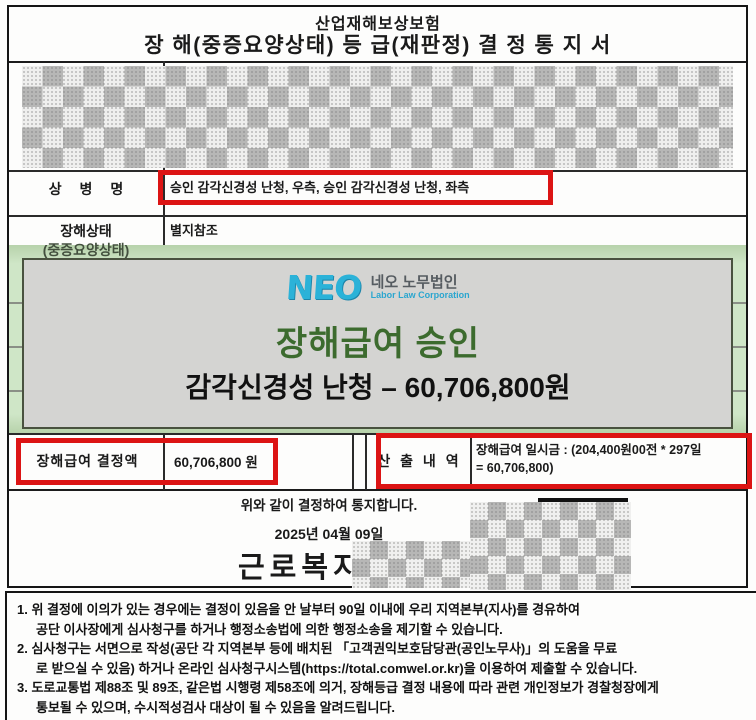 Image resolution: width=756 pixels, height=720 pixels. What do you see at coordinates (564, 461) in the screenshot?
I see `red-highlight-calc` at bounding box center [564, 461].